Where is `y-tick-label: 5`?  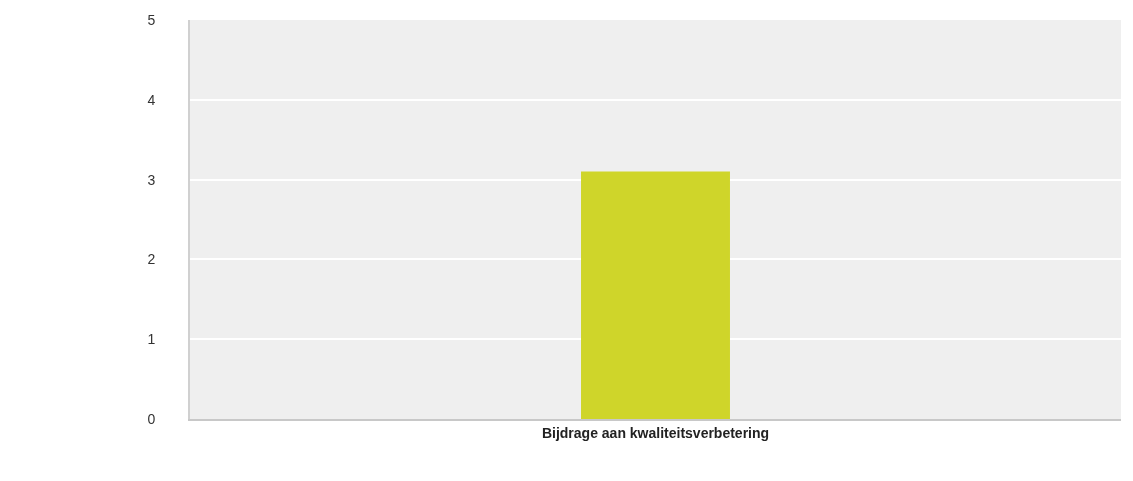 y-tick-label: 5 is located at coordinates (151, 19).